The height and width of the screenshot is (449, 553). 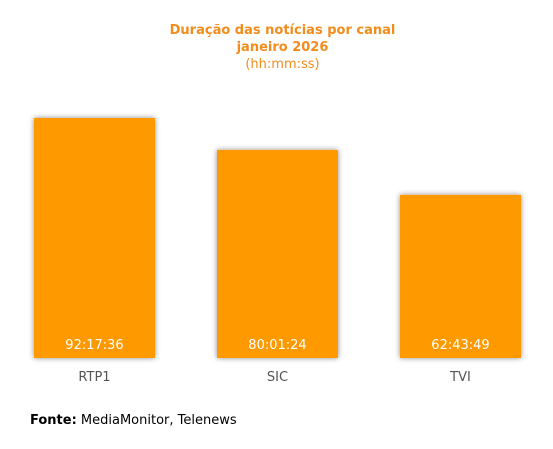 What do you see at coordinates (277, 253) in the screenshot?
I see `bar-sic` at bounding box center [277, 253].